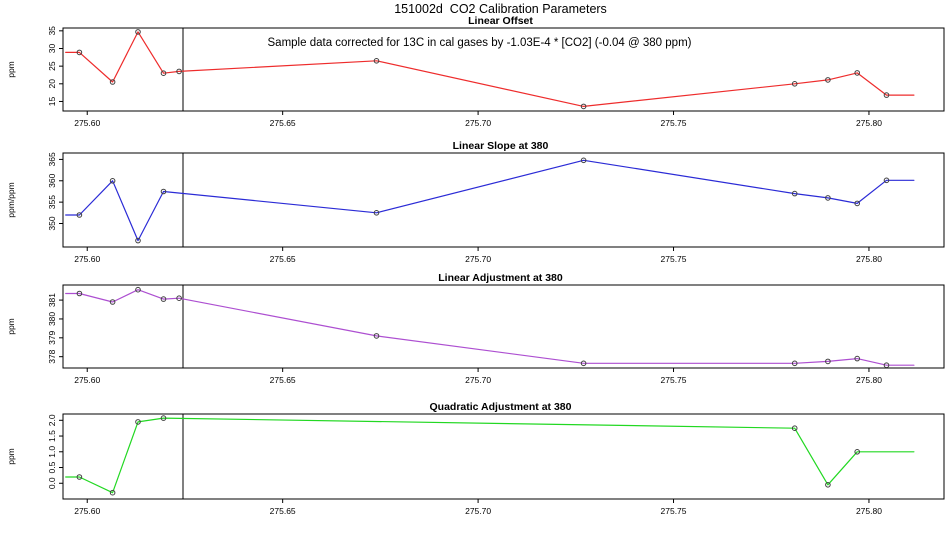 Image resolution: width=950 pixels, height=550 pixels. Describe the element at coordinates (52, 319) in the screenshot. I see `y-tick-label: 380` at that location.